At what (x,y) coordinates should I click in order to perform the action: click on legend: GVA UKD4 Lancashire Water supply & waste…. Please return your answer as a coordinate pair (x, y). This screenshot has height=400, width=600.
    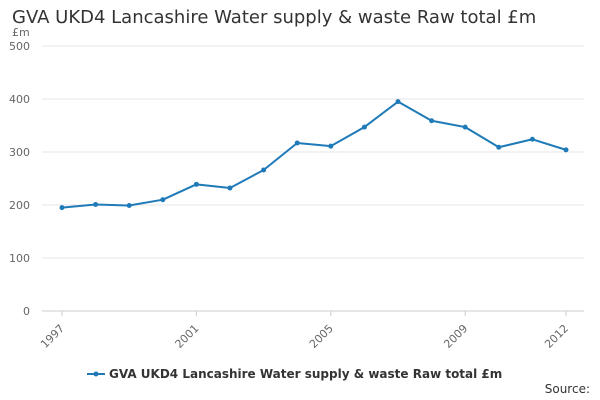
    Looking at the image, I should click on (294, 374).